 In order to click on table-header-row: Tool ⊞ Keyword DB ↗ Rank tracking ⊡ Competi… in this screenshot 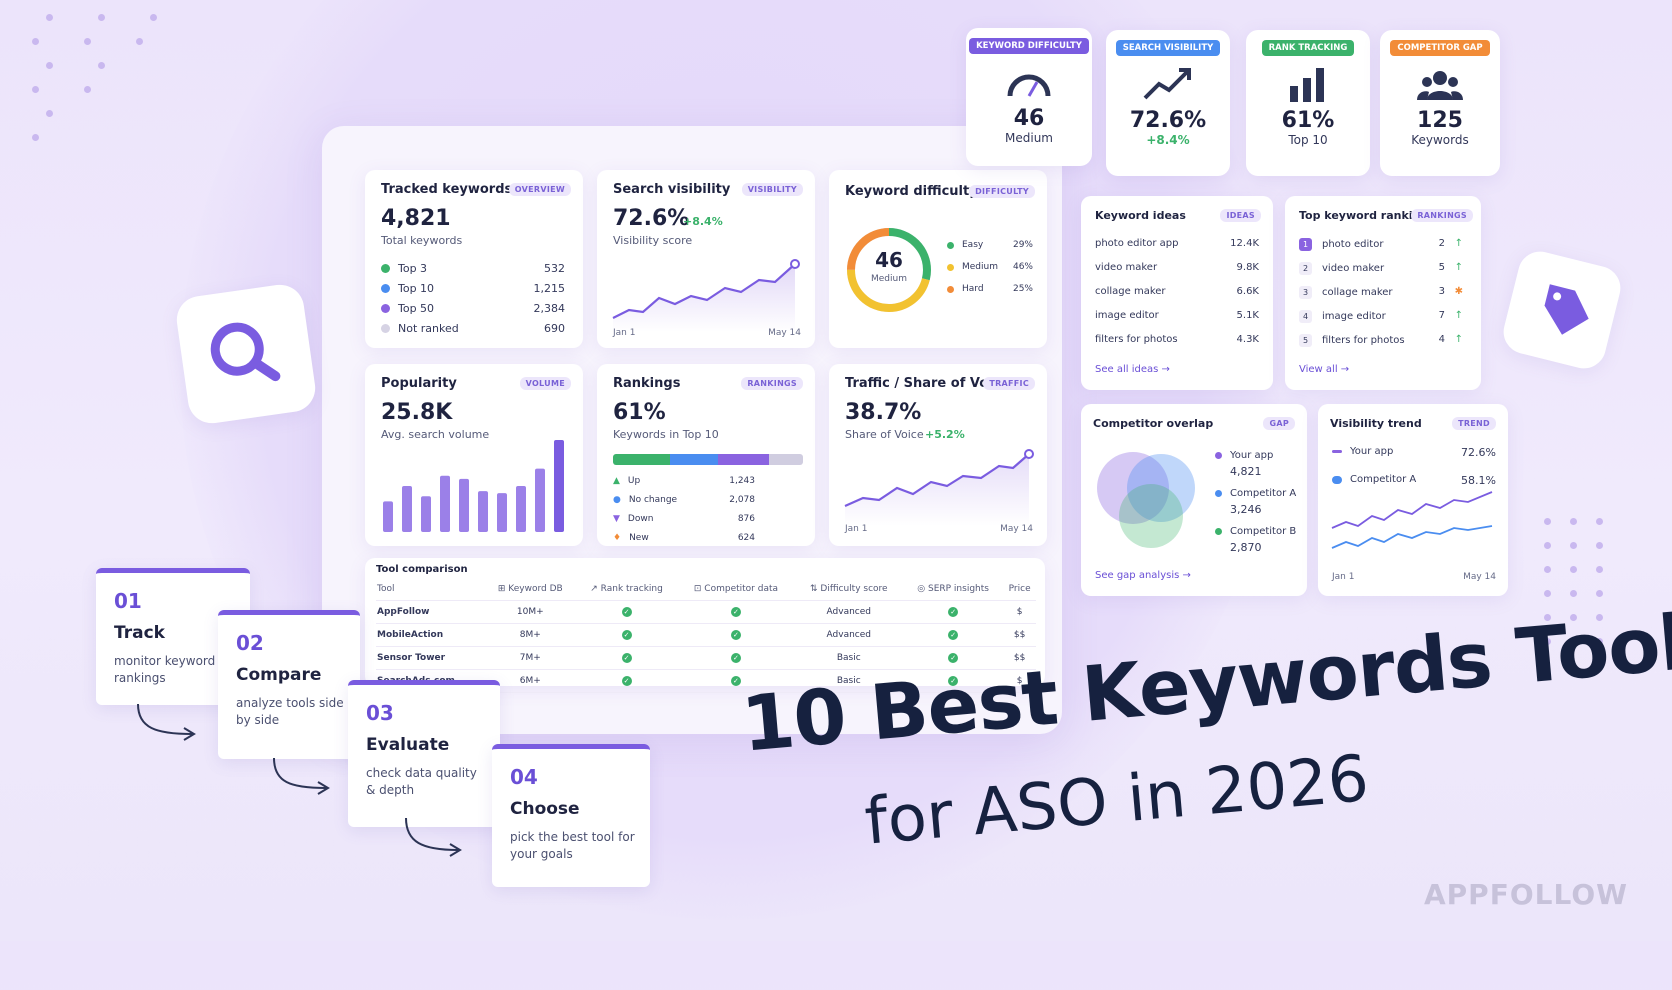, I will do `click(706, 589)`.